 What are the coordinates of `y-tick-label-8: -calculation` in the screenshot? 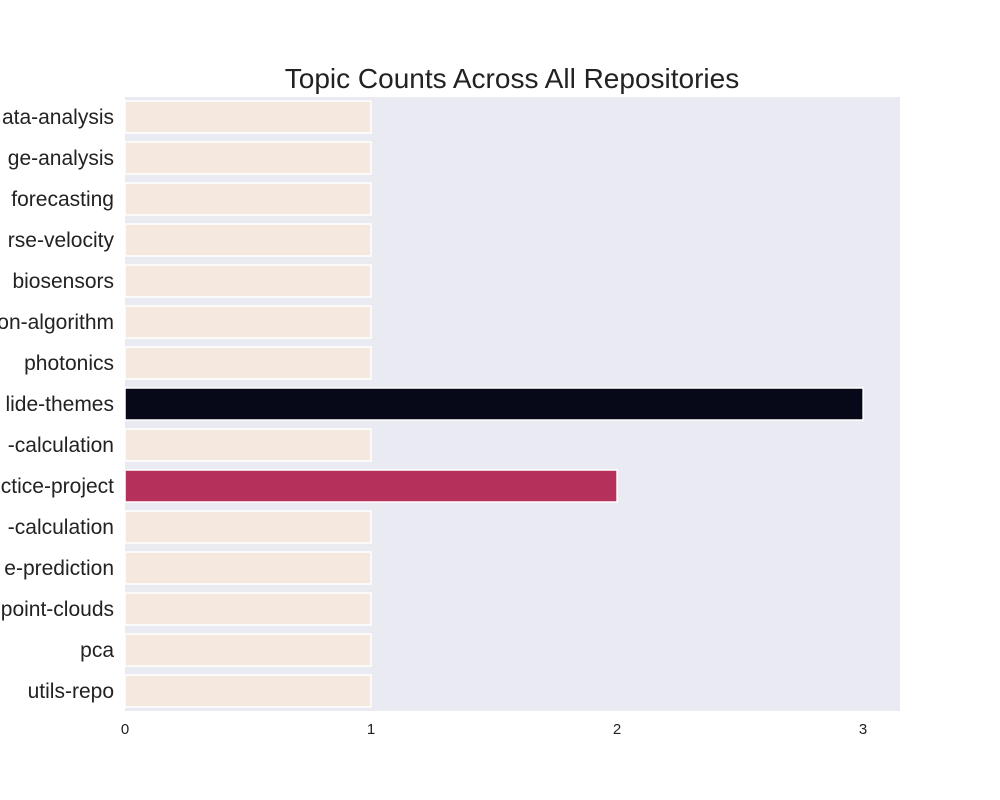 It's located at (61, 445).